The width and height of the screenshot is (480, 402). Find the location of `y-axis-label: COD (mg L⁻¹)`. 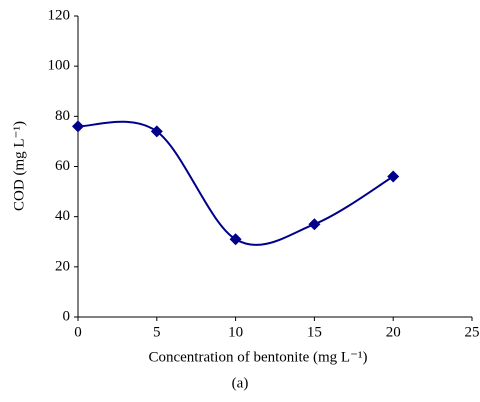

y-axis-label: COD (mg L⁻¹) is located at coordinates (19, 166).